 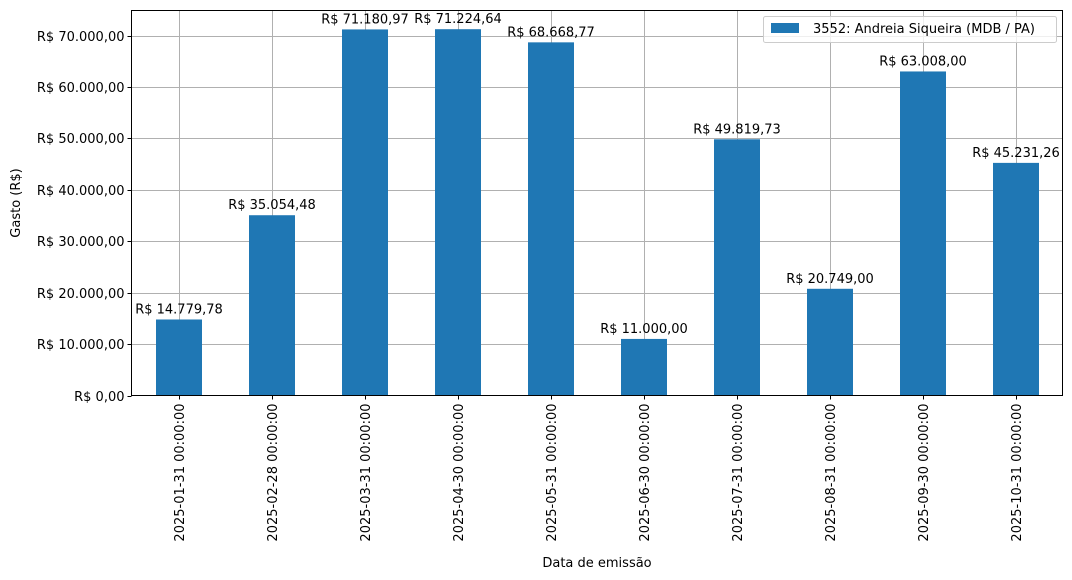 What do you see at coordinates (924, 29) in the screenshot?
I see `legend-label: 3552: Andreia Siqueira (MDB / PA)` at bounding box center [924, 29].